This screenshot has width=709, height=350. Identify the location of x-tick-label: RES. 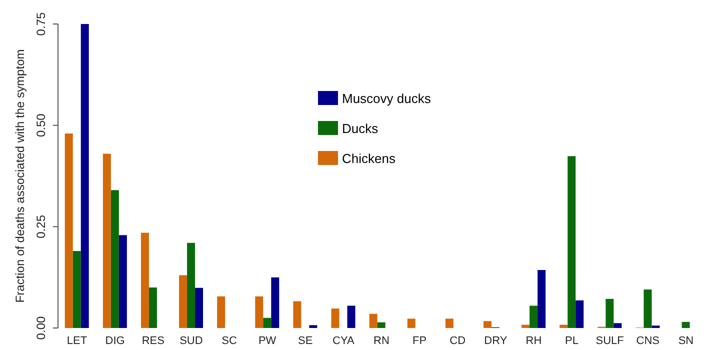
(153, 340).